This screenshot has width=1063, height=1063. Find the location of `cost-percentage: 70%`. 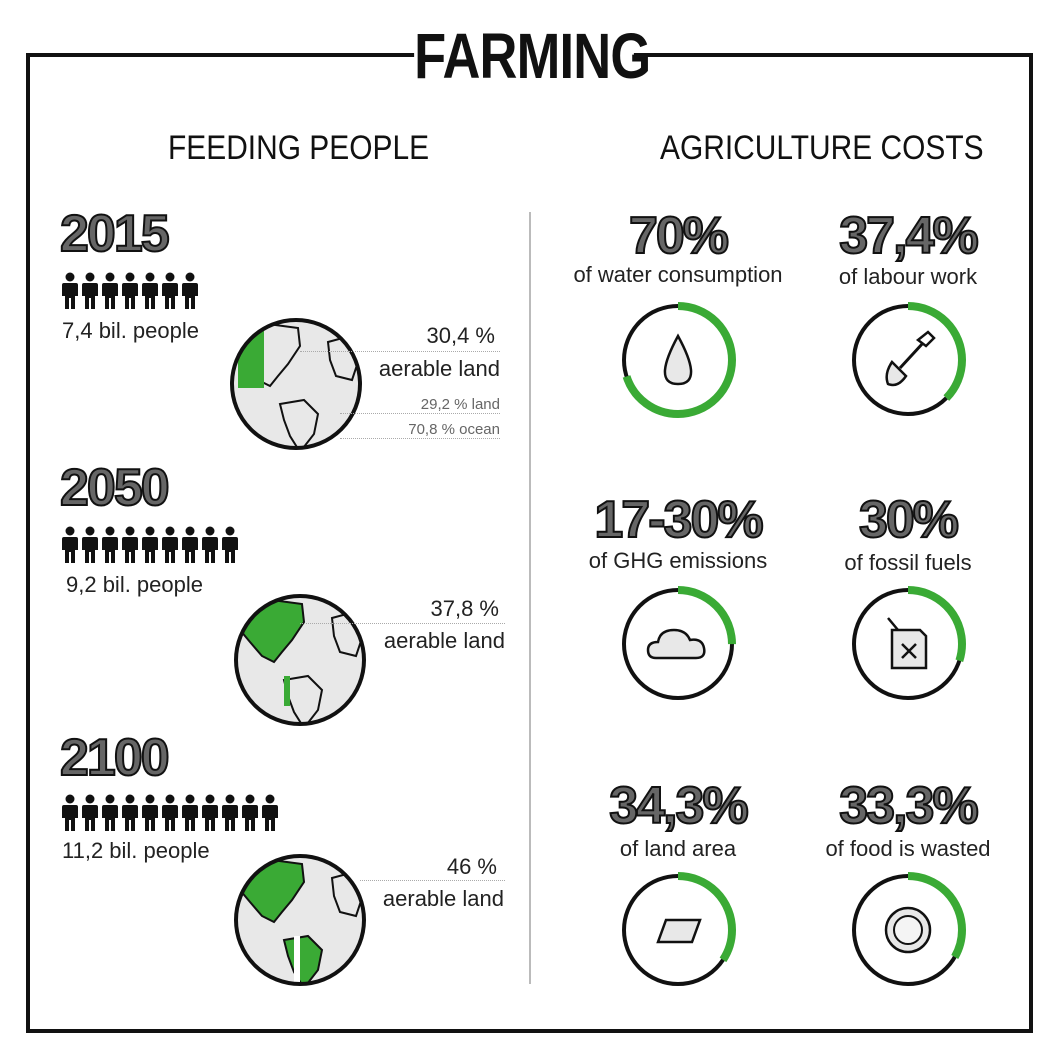

cost-percentage: 70% is located at coordinates (679, 236).